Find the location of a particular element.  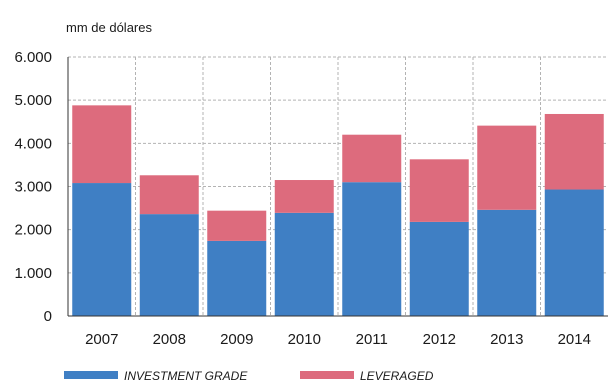

x-tick-label: 2008 is located at coordinates (169, 339).